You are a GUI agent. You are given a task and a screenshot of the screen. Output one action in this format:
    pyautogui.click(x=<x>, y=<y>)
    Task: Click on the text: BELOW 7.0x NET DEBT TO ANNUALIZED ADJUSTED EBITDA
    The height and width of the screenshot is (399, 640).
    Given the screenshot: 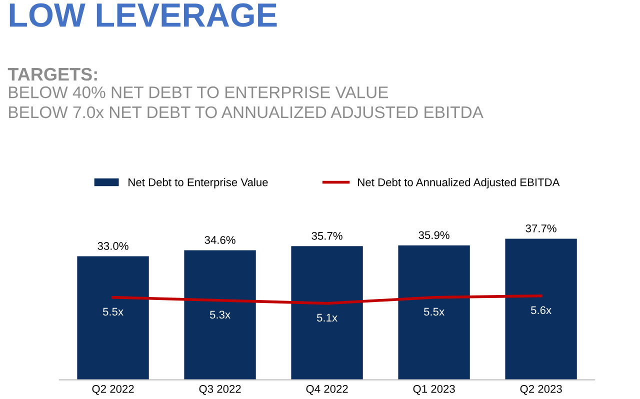 What is the action you would take?
    pyautogui.click(x=246, y=112)
    